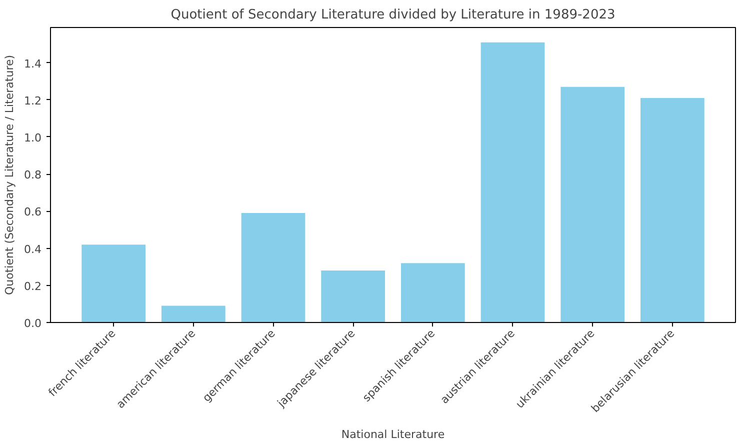  Describe the element at coordinates (393, 15) in the screenshot. I see `chart-title: Quotient of Secondary Literature divided by Literature in 1989-2023` at that location.